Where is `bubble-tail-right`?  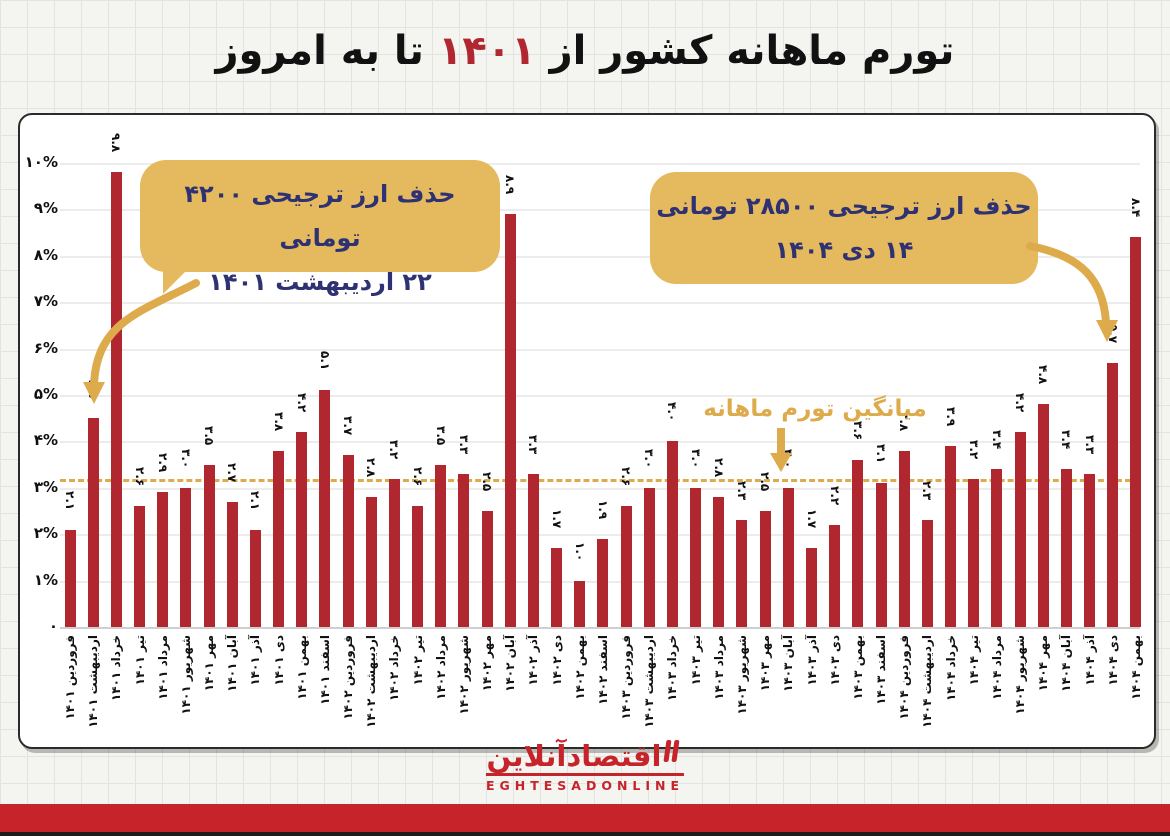
bubble-tail-right is located at coordinates (1025, 249).